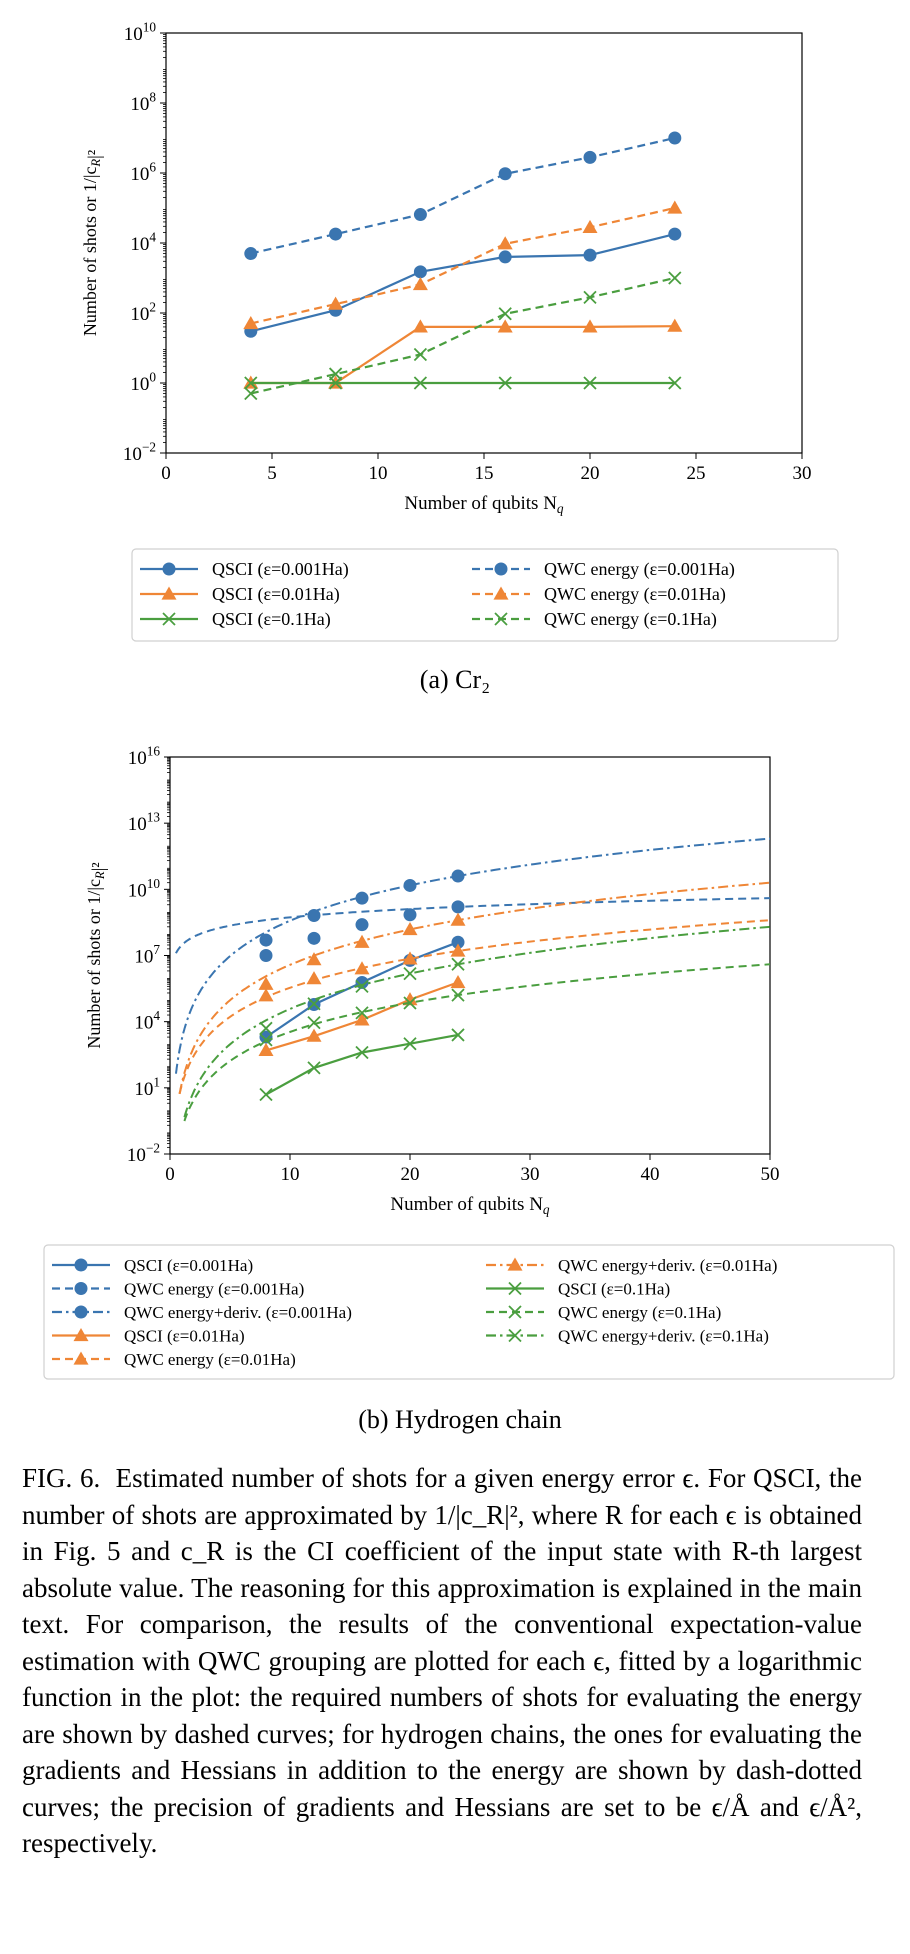 The image size is (910, 1954). What do you see at coordinates (170, 1174) in the screenshot?
I see `x-tick-label: 0` at bounding box center [170, 1174].